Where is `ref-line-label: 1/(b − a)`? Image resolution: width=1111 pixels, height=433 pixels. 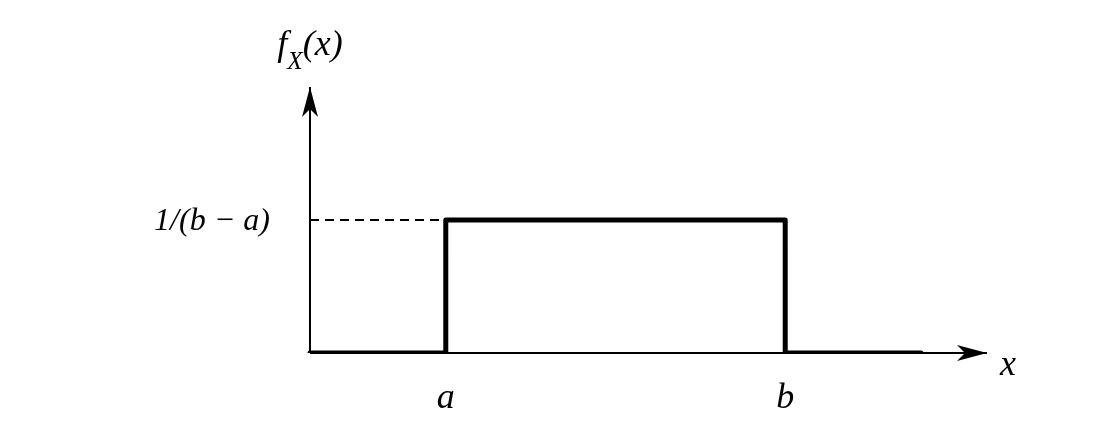
ref-line-label: 1/(b − a) is located at coordinates (212, 219).